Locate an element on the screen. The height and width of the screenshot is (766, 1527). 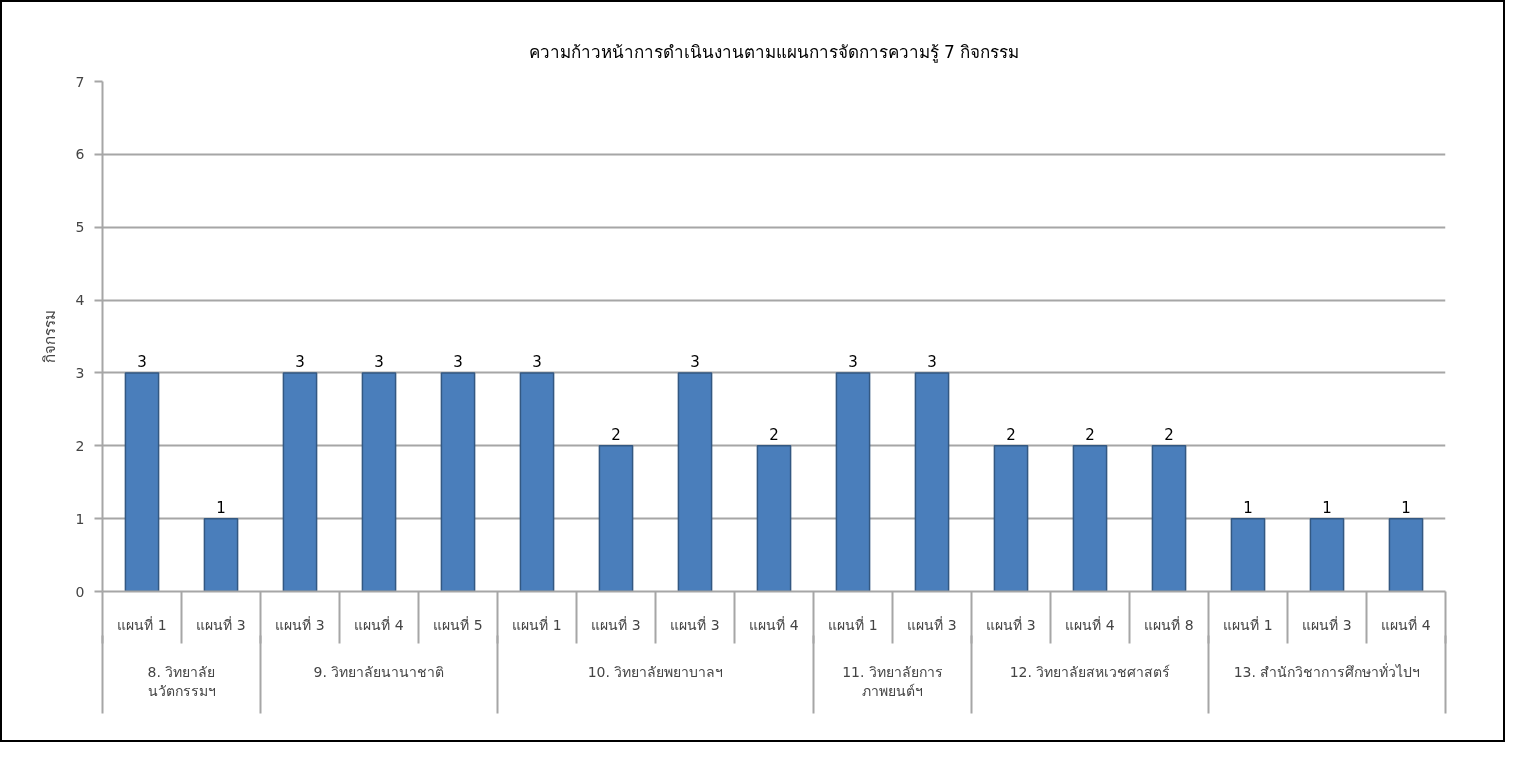
y-tick-label: 6 is located at coordinates (80, 154).